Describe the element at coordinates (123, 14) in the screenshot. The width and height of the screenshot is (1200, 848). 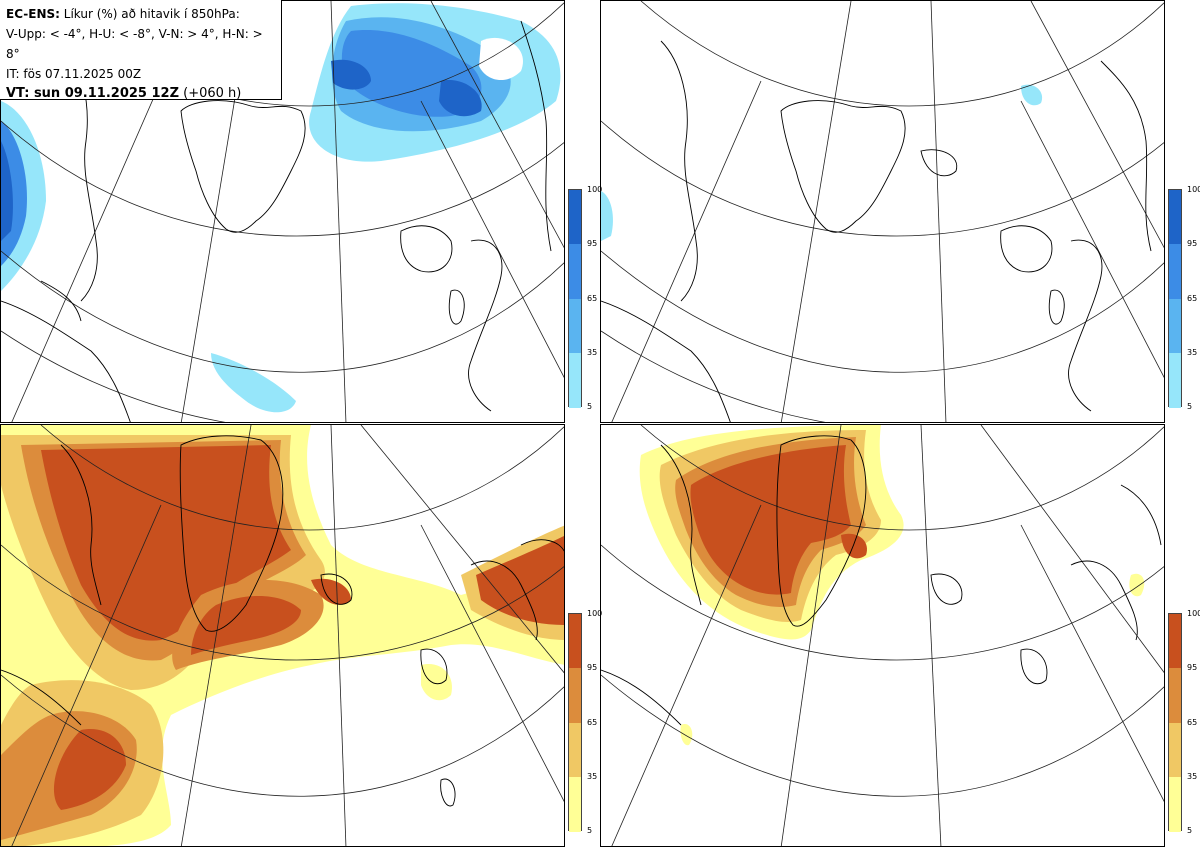
I see `legend-title: EC-ENS: Líkur (%) að hitavik í 850hPa:` at that location.